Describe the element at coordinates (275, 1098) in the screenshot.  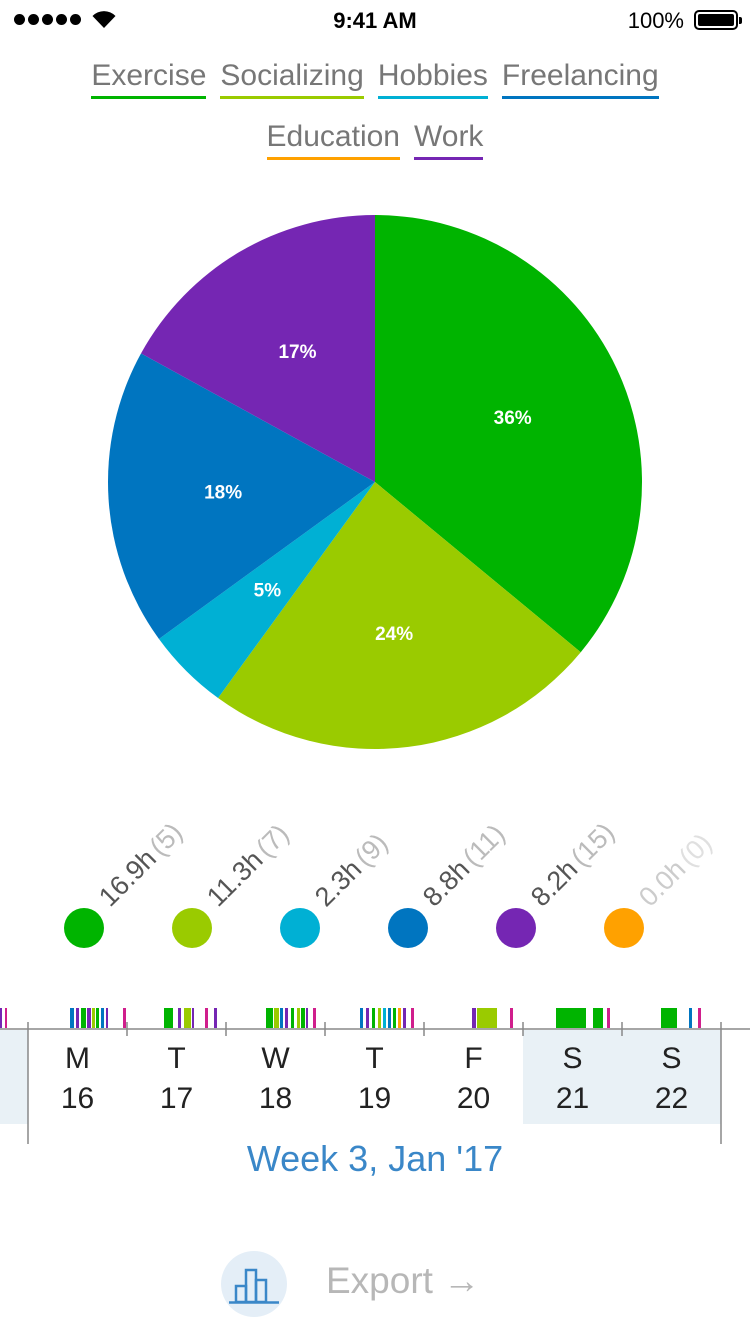
I see `day-date: 18` at that location.